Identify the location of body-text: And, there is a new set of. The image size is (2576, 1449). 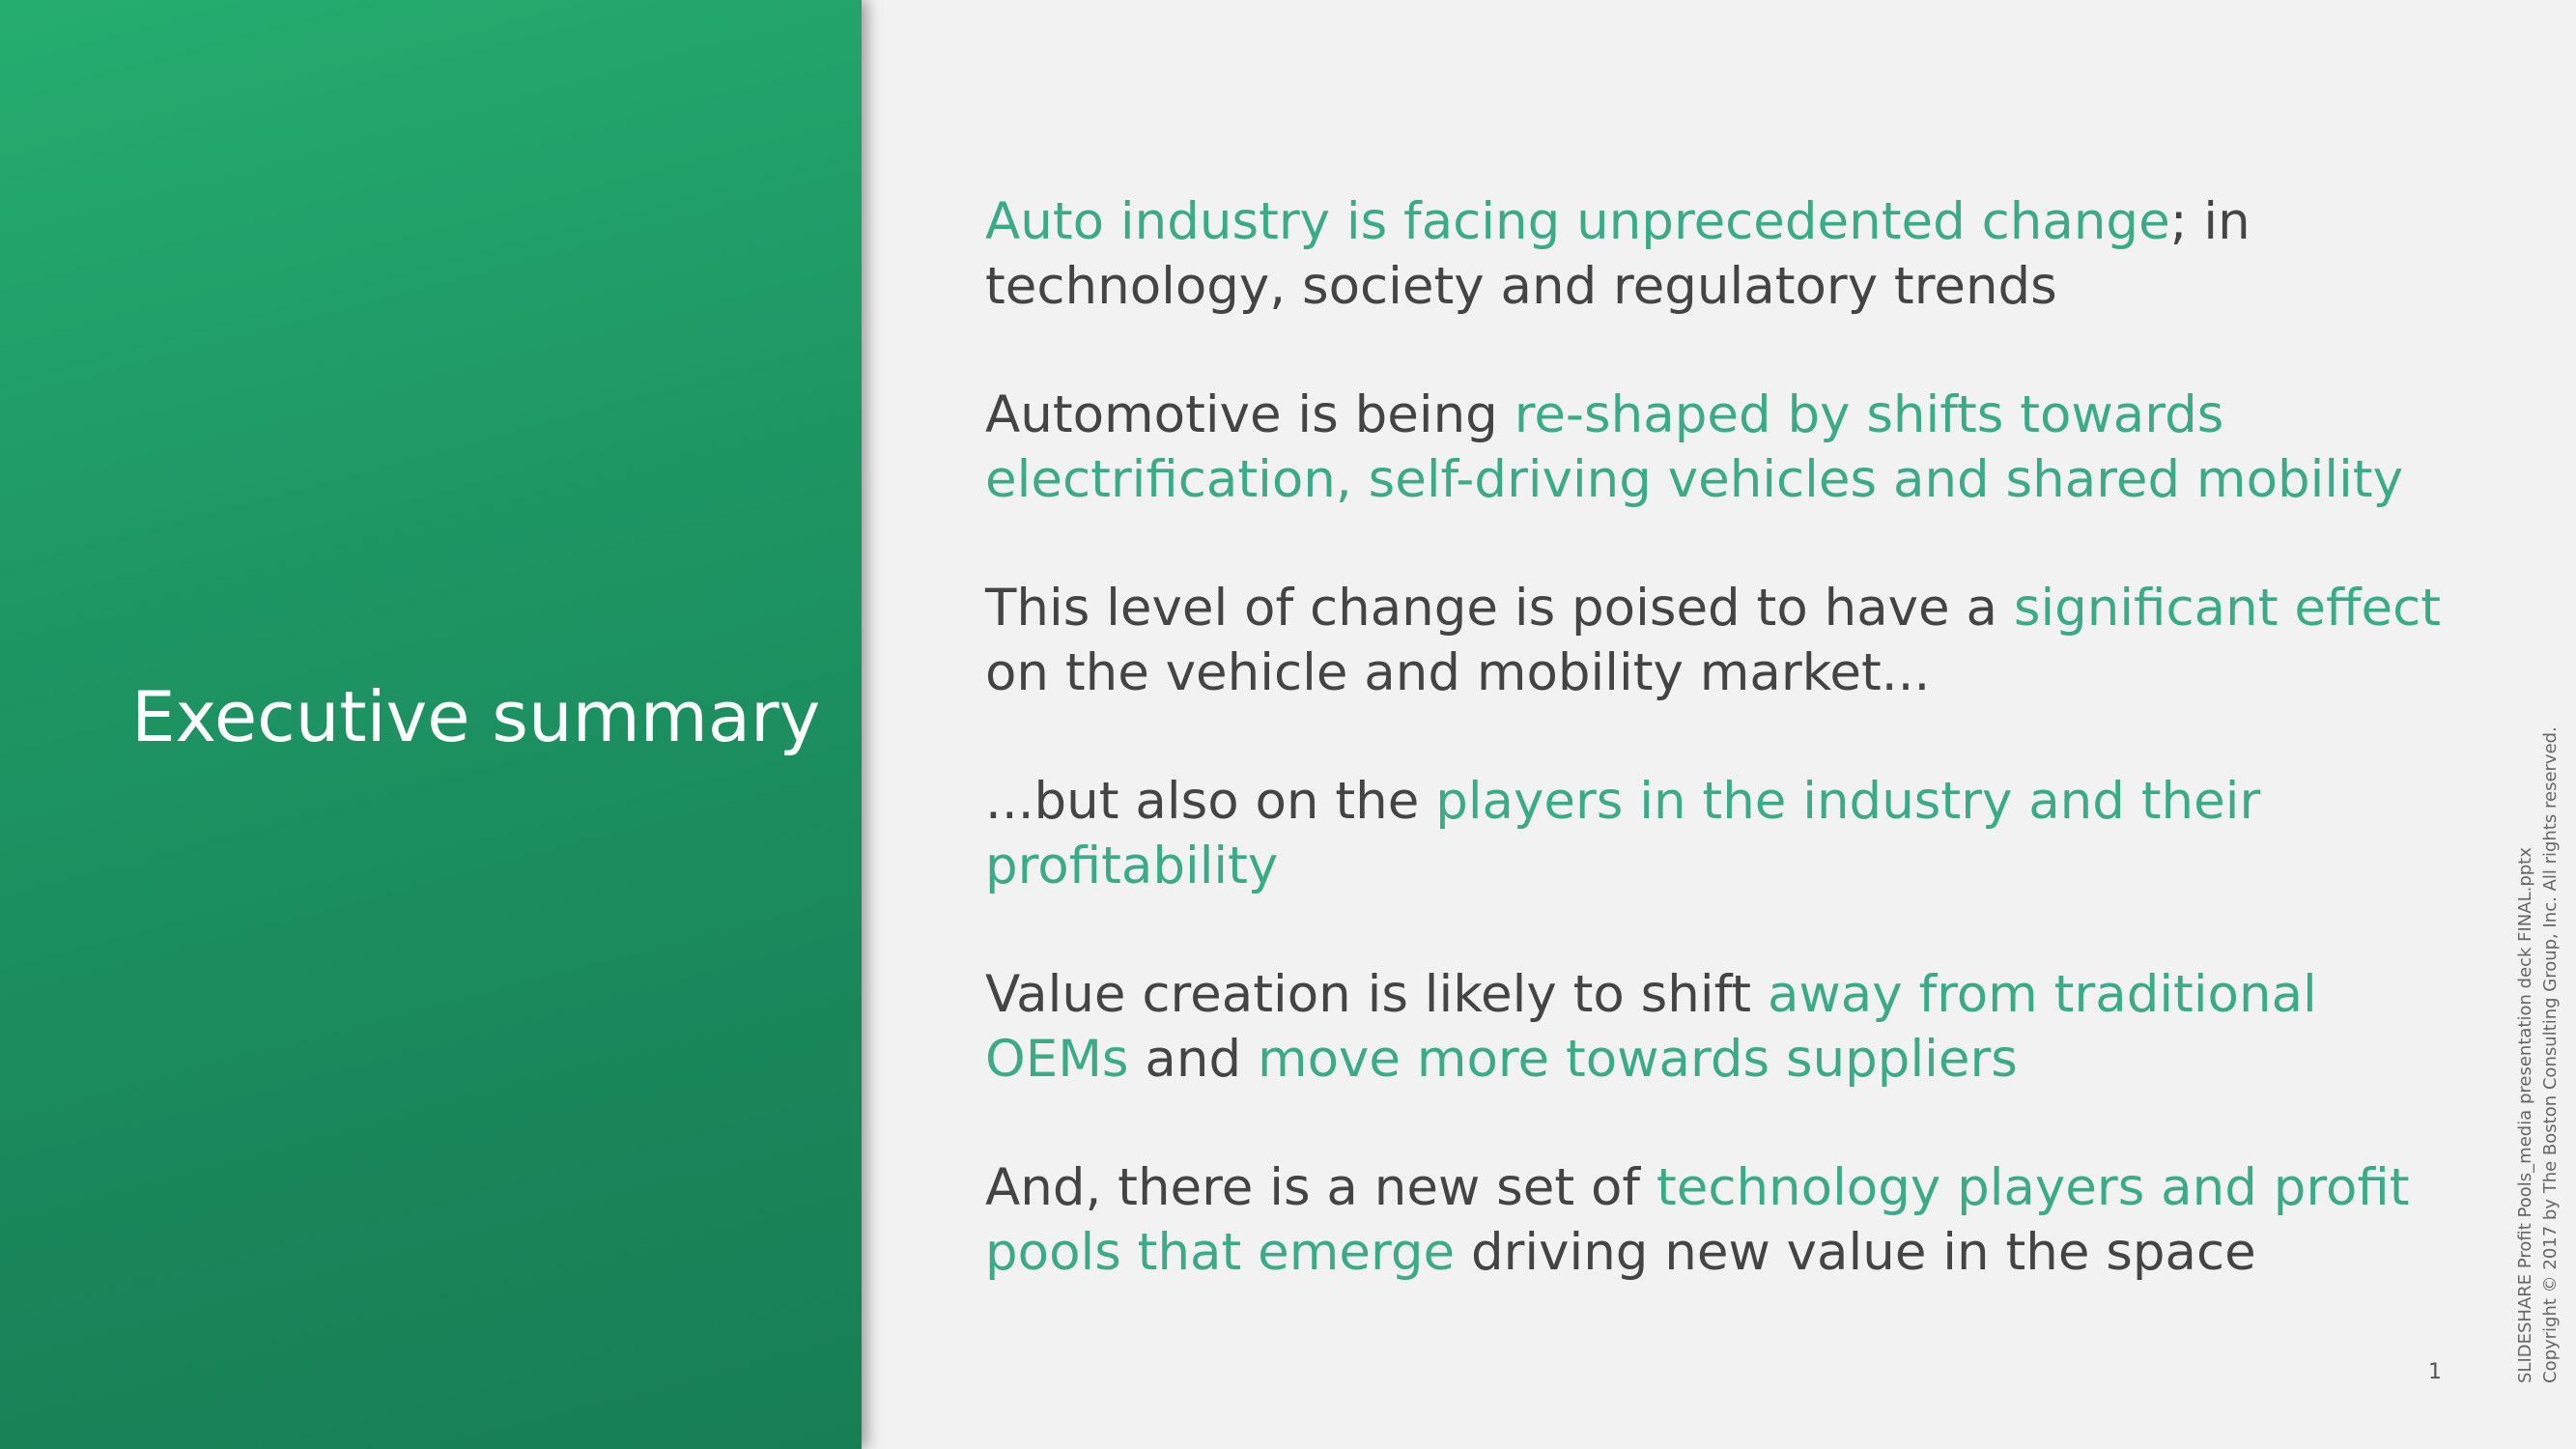
(1320, 1187).